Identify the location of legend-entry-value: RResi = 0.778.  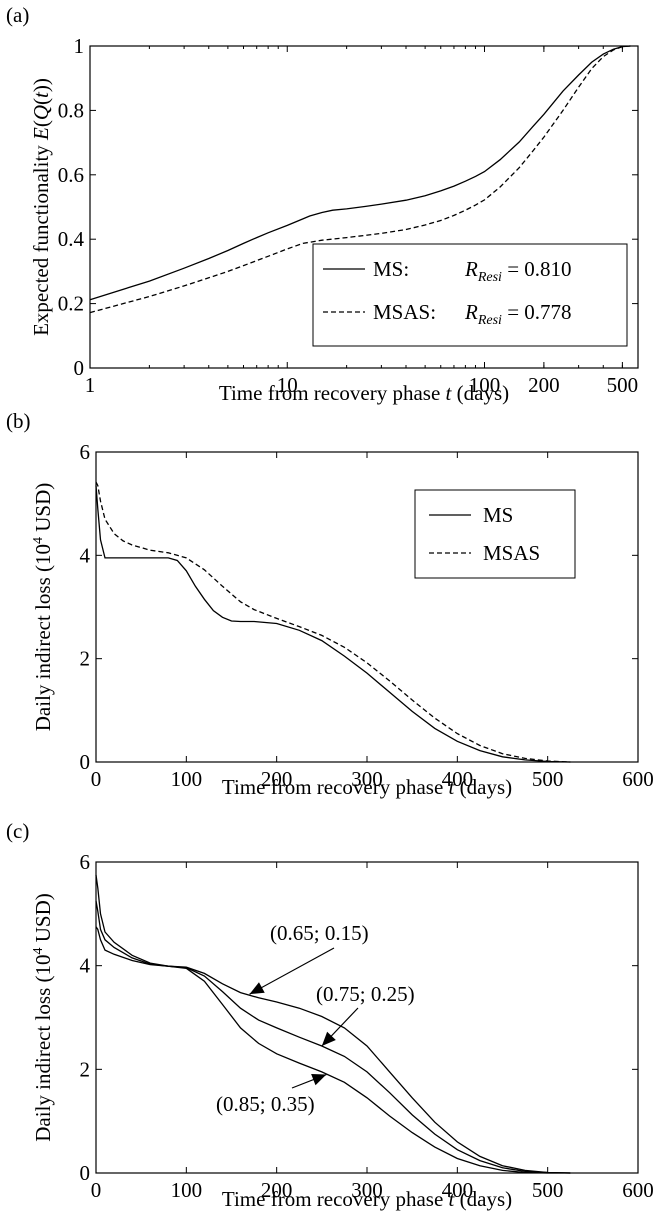
(518, 314).